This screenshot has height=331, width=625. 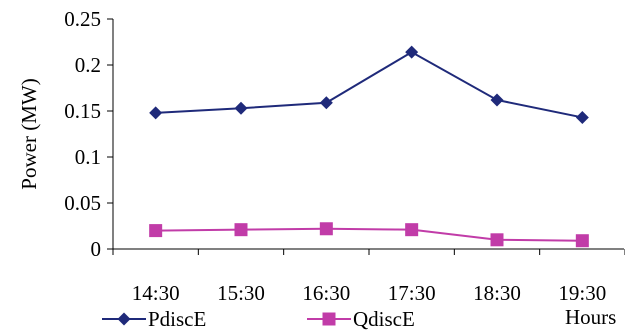 I want to click on series-QdiscE, so click(x=369, y=235).